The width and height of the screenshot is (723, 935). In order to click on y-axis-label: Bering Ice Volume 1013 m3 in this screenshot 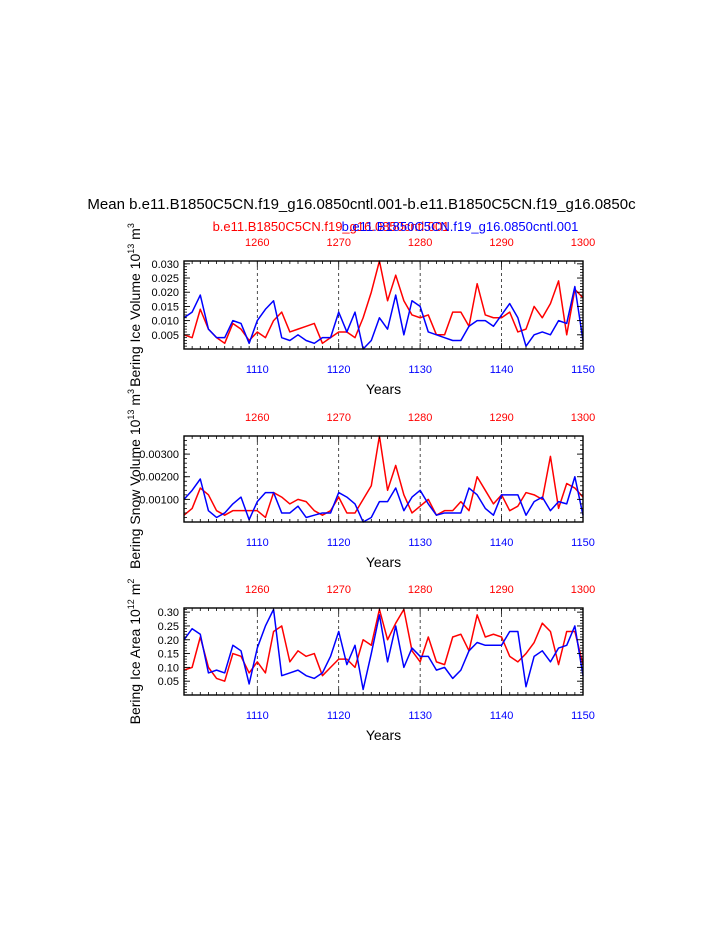, I will do `click(134, 305)`.